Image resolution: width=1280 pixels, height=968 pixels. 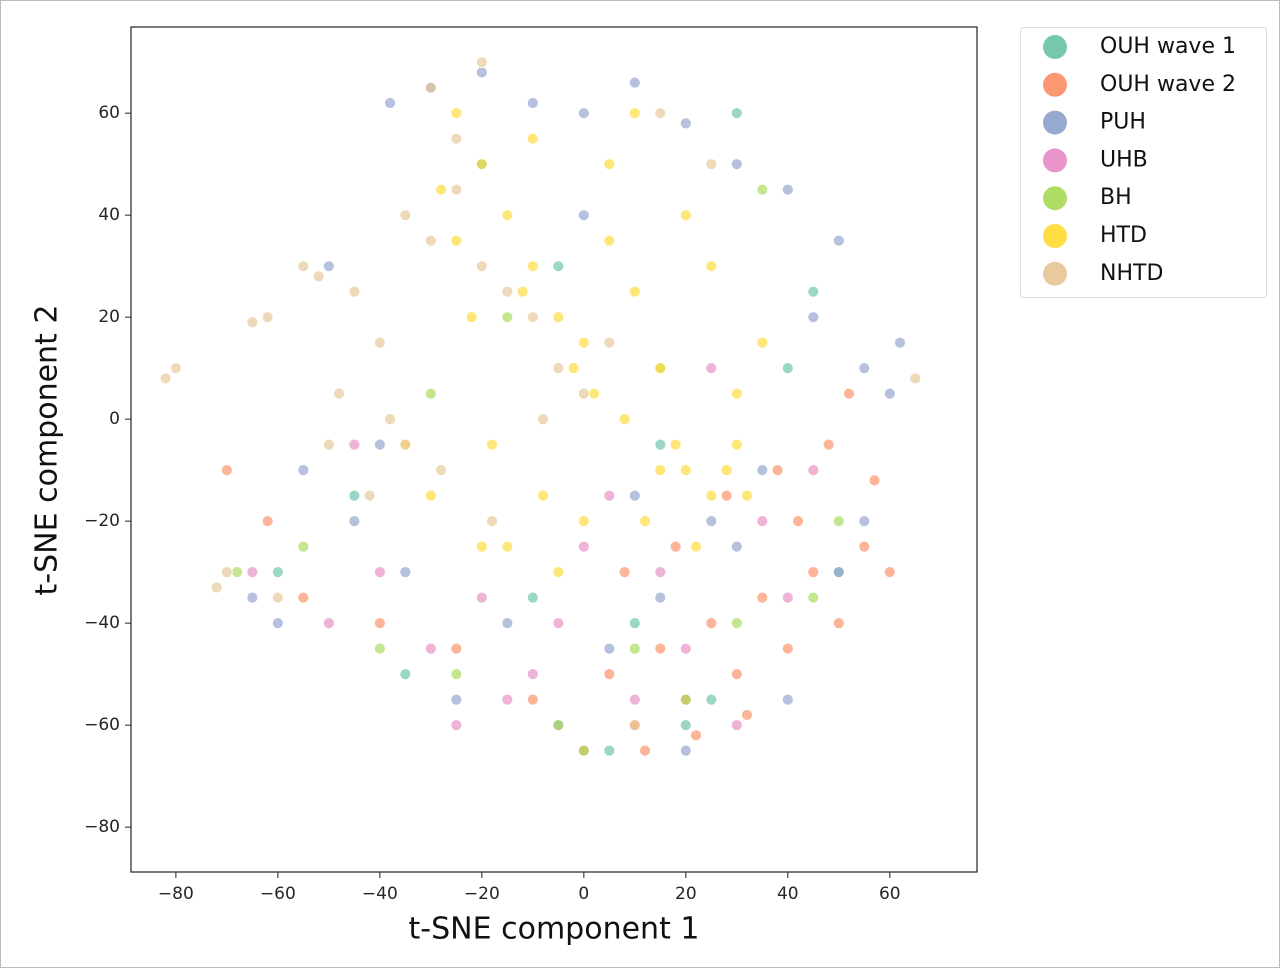 What do you see at coordinates (109, 215) in the screenshot?
I see `y-tick-label: 40` at bounding box center [109, 215].